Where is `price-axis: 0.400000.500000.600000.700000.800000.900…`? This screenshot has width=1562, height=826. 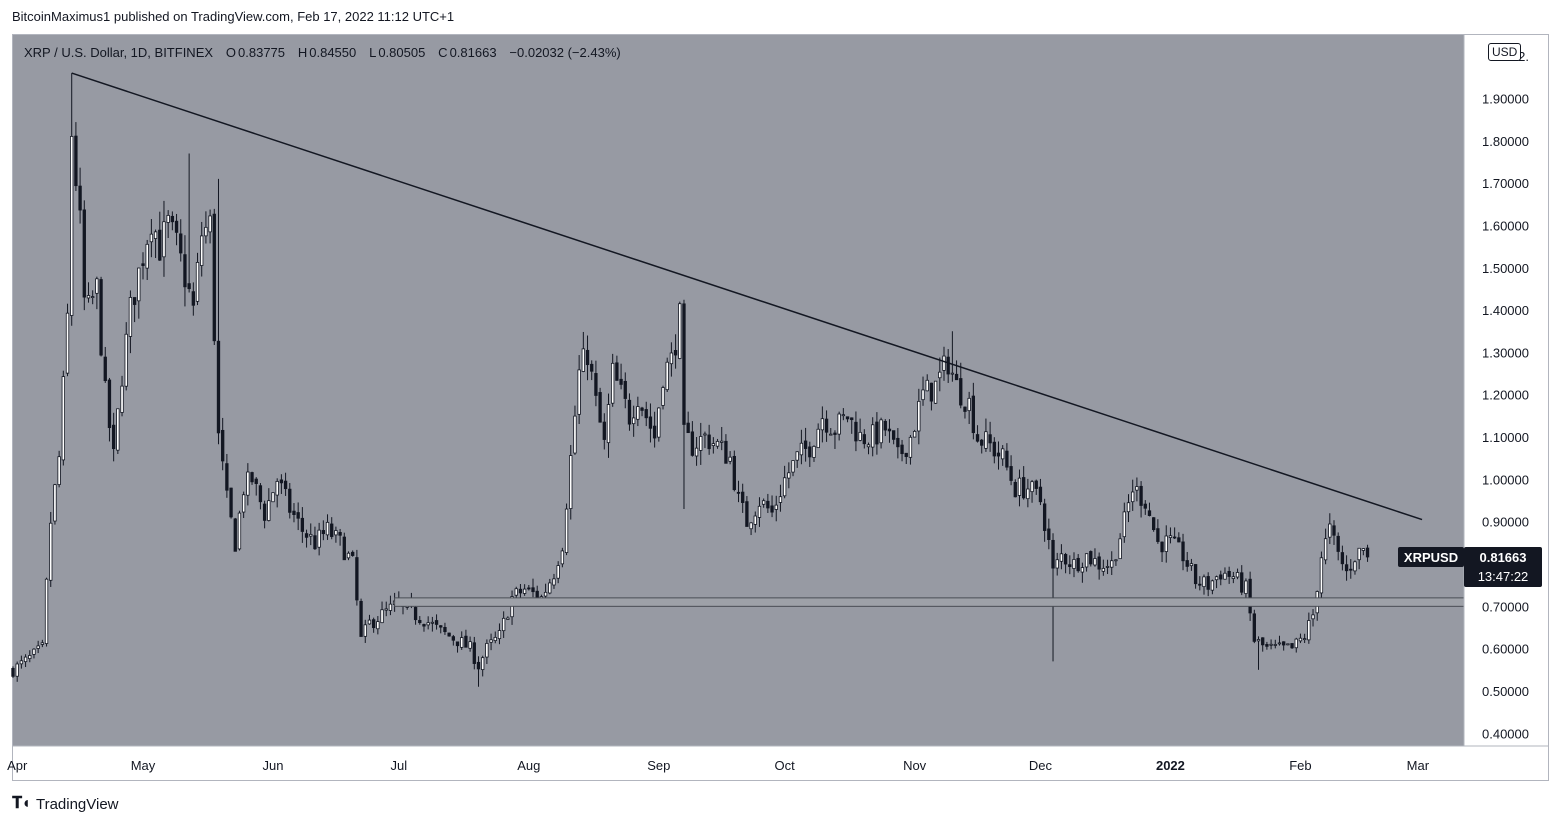 price-axis: 0.400000.500000.600000.700000.800000.900… is located at coordinates (1496, 390).